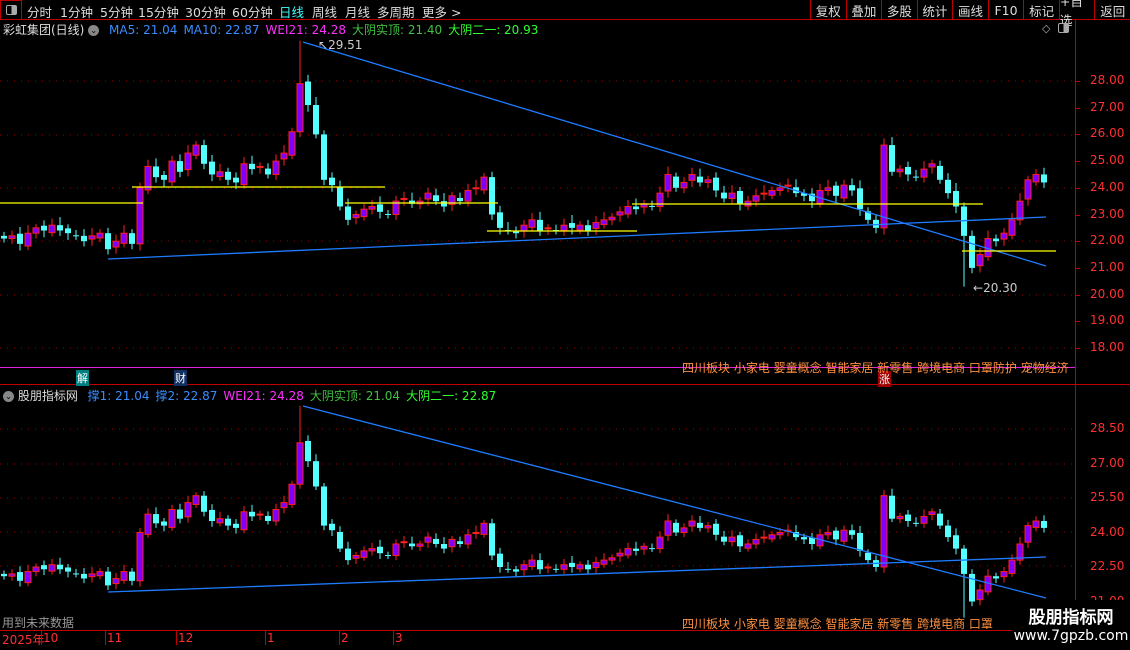  Describe the element at coordinates (158, 12) in the screenshot. I see `period-tab-3: 15分钟` at that location.